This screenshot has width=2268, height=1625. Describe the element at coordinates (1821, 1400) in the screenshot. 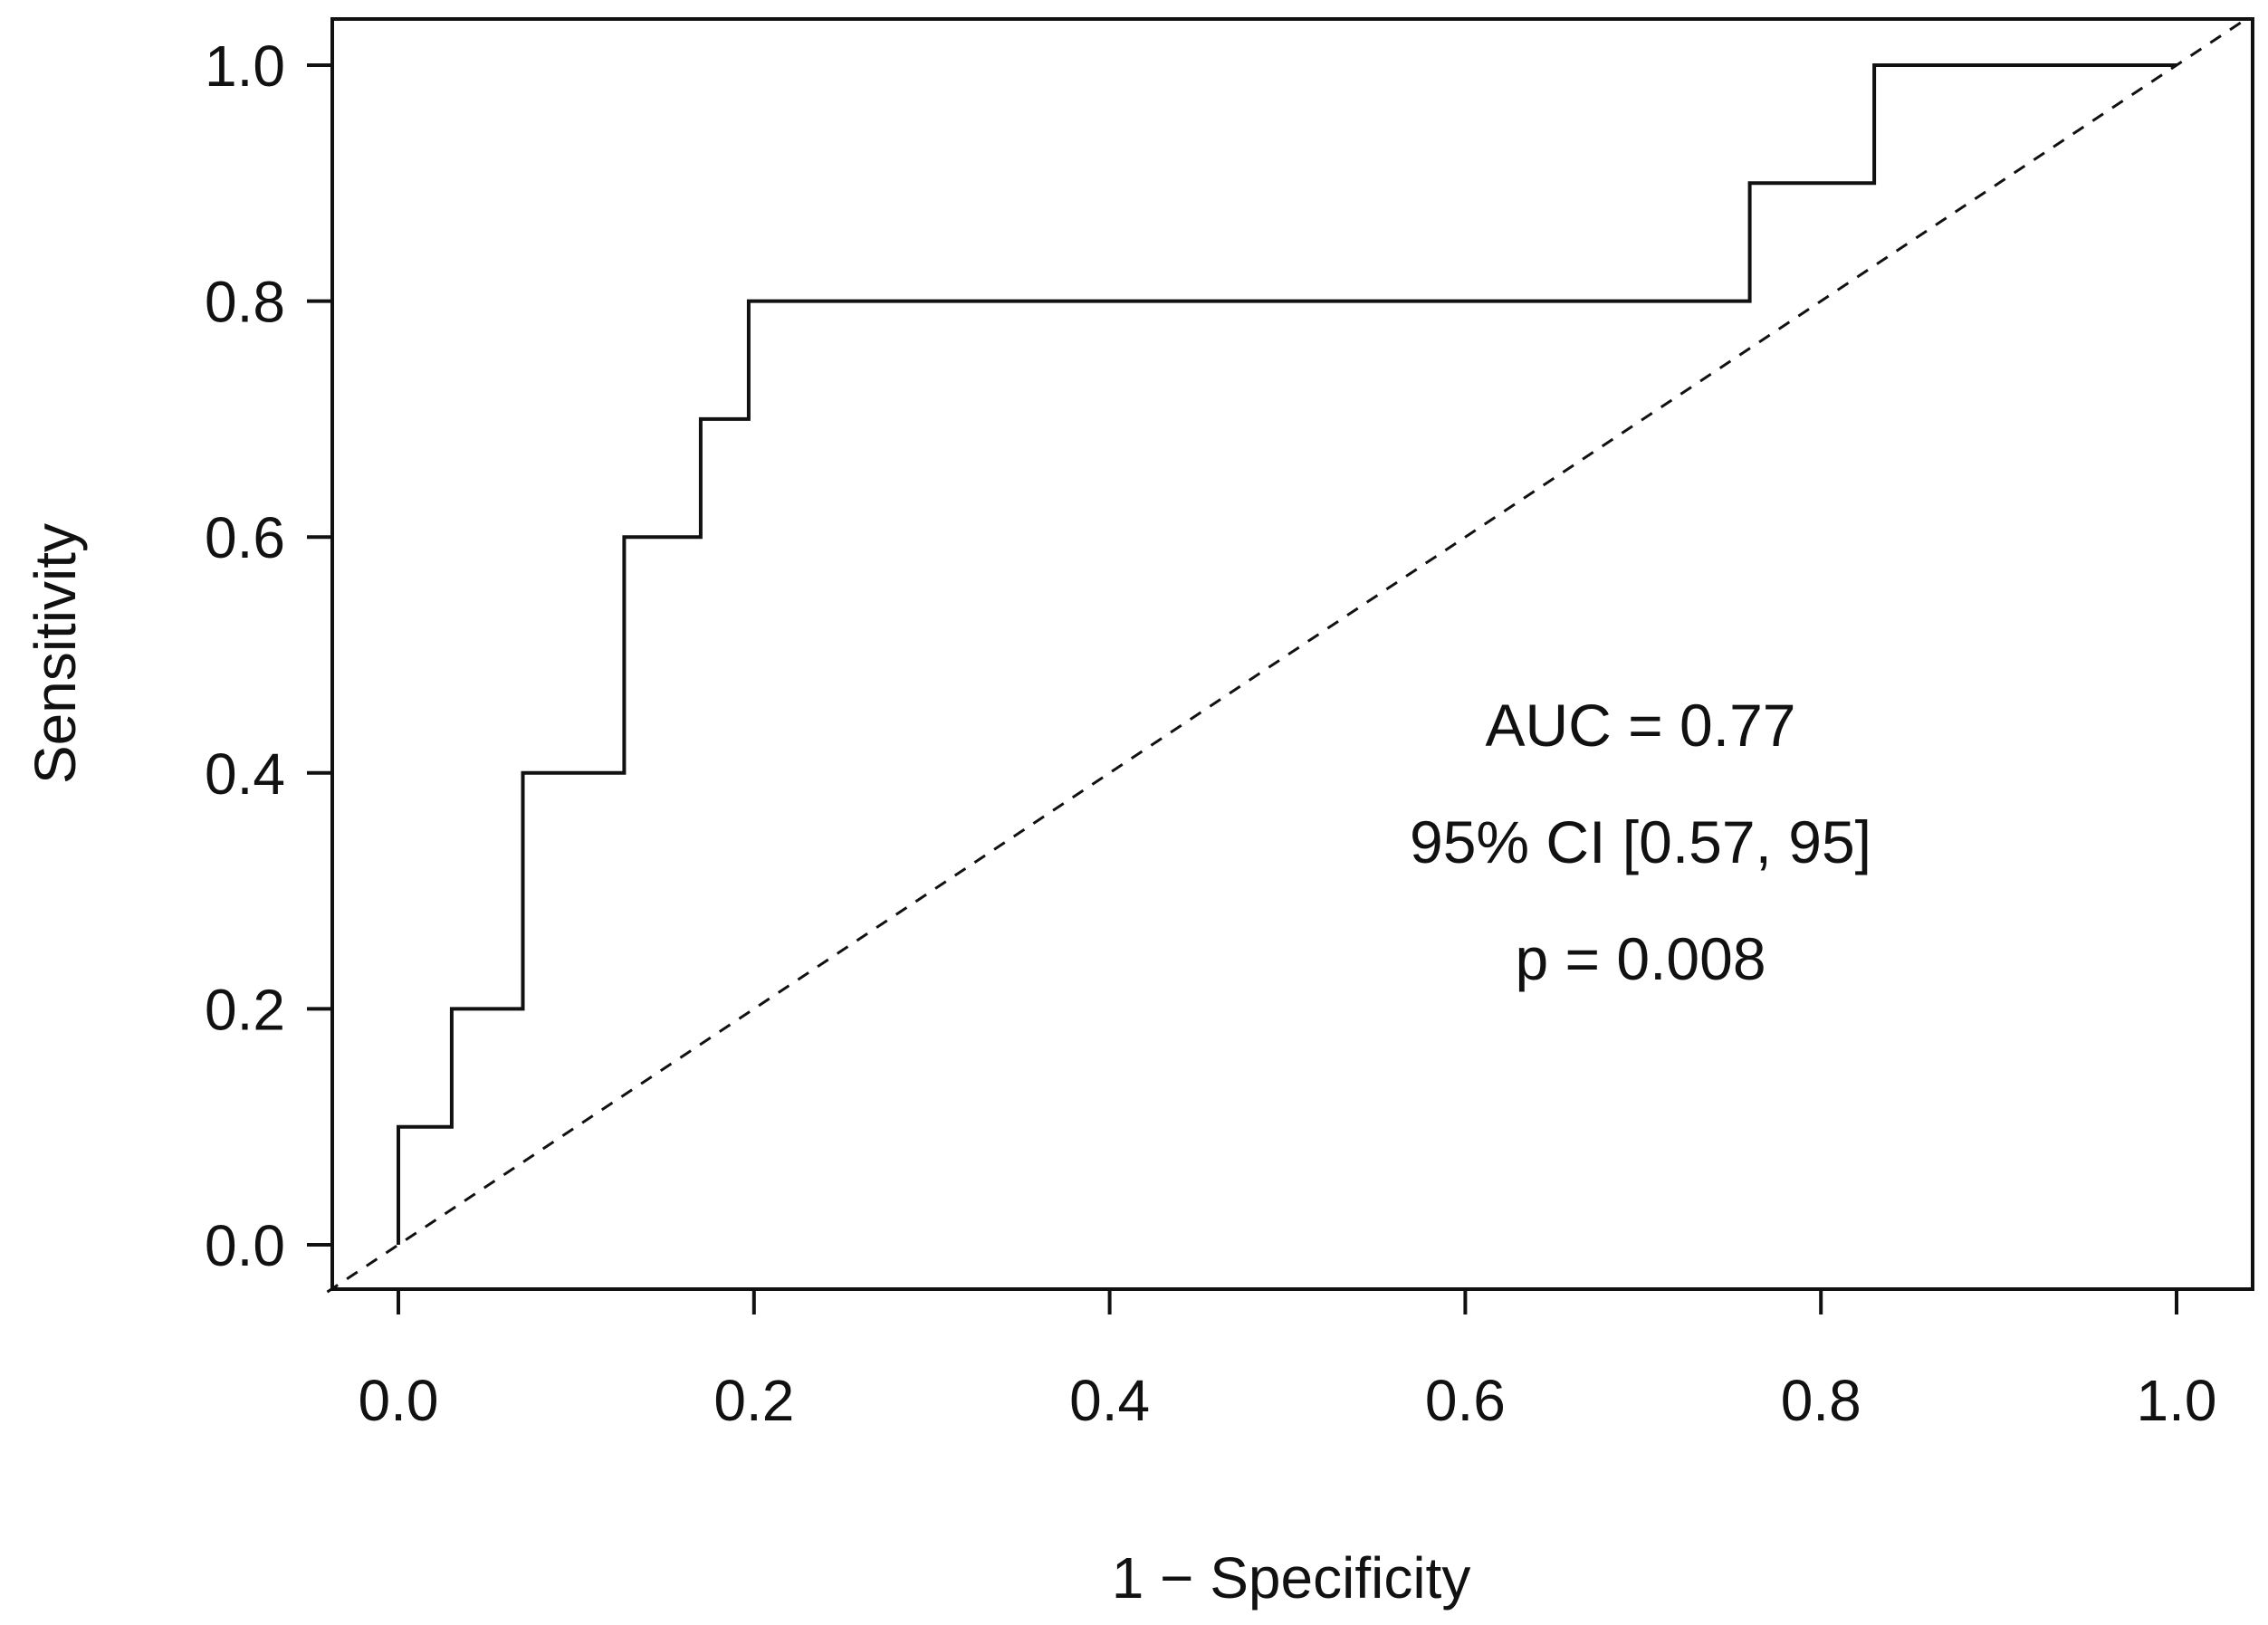

I see `x-tick-label: 0.8` at that location.